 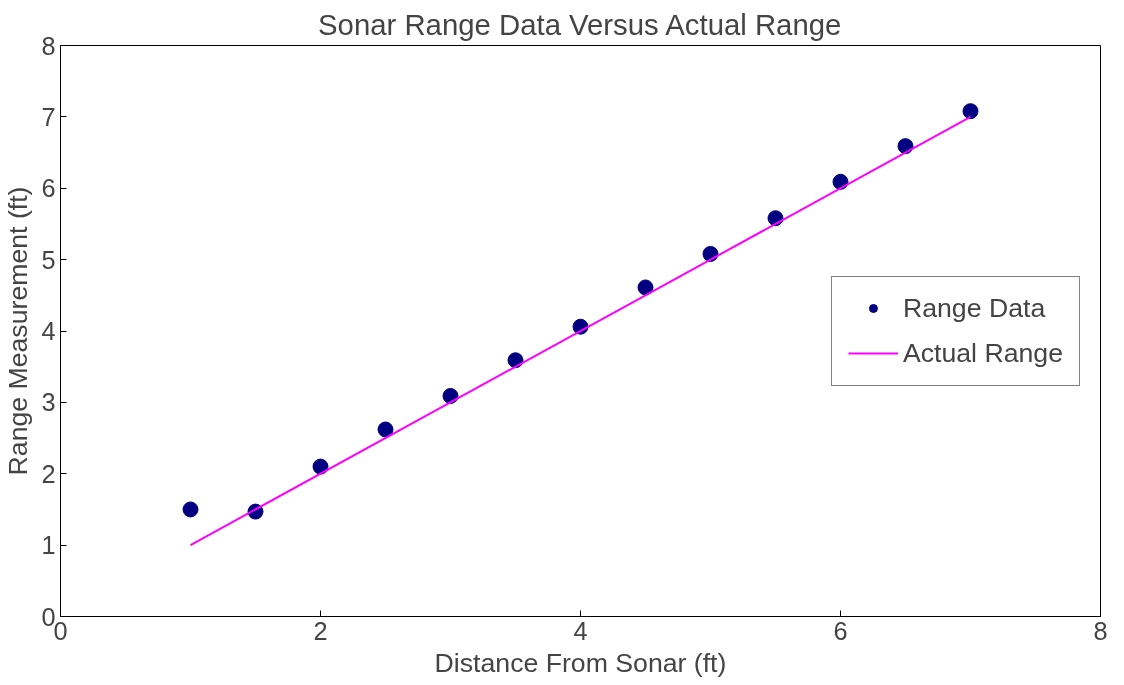 What do you see at coordinates (48, 473) in the screenshot?
I see `y-tick-label: 2` at bounding box center [48, 473].